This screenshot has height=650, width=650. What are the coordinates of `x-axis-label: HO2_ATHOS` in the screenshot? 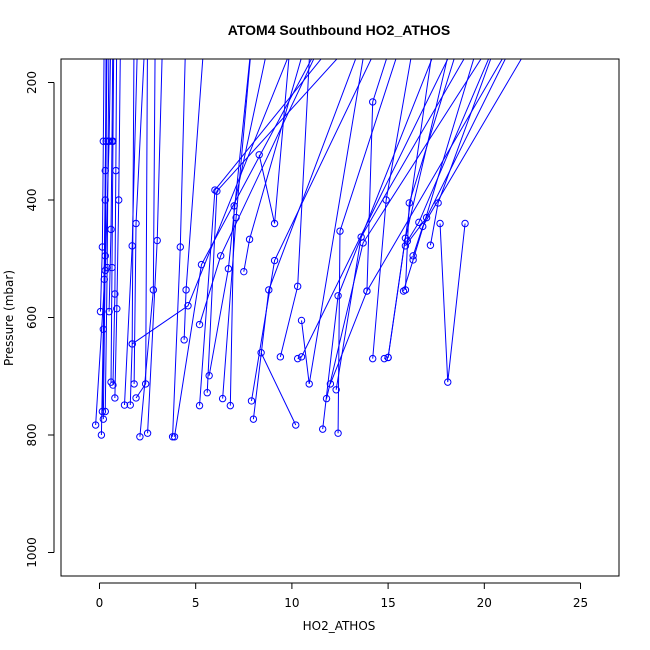 It's located at (339, 626).